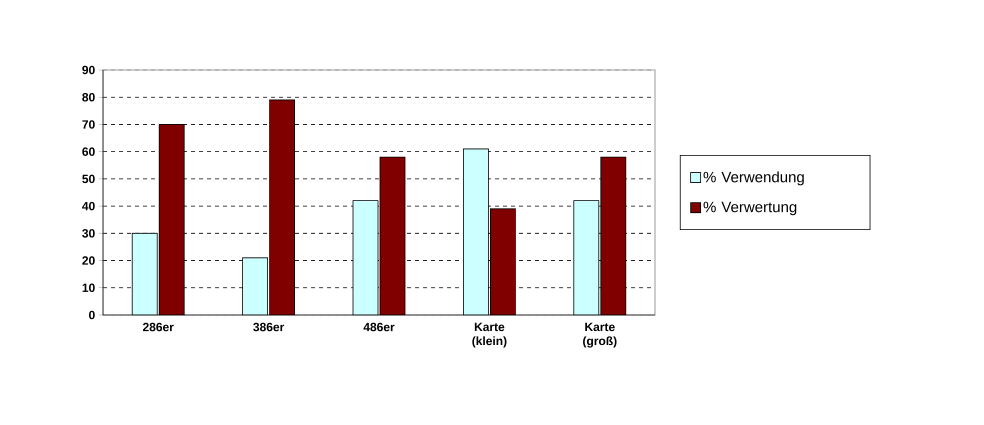 Image resolution: width=984 pixels, height=425 pixels. What do you see at coordinates (92, 315) in the screenshot?
I see `y-tick-label: 0` at bounding box center [92, 315].